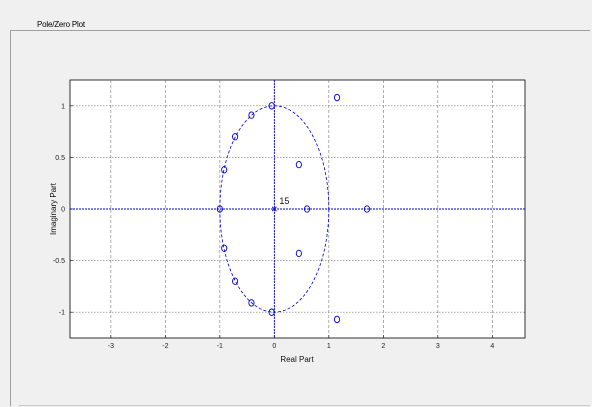  I want to click on x-tick-label: -1, so click(220, 346).